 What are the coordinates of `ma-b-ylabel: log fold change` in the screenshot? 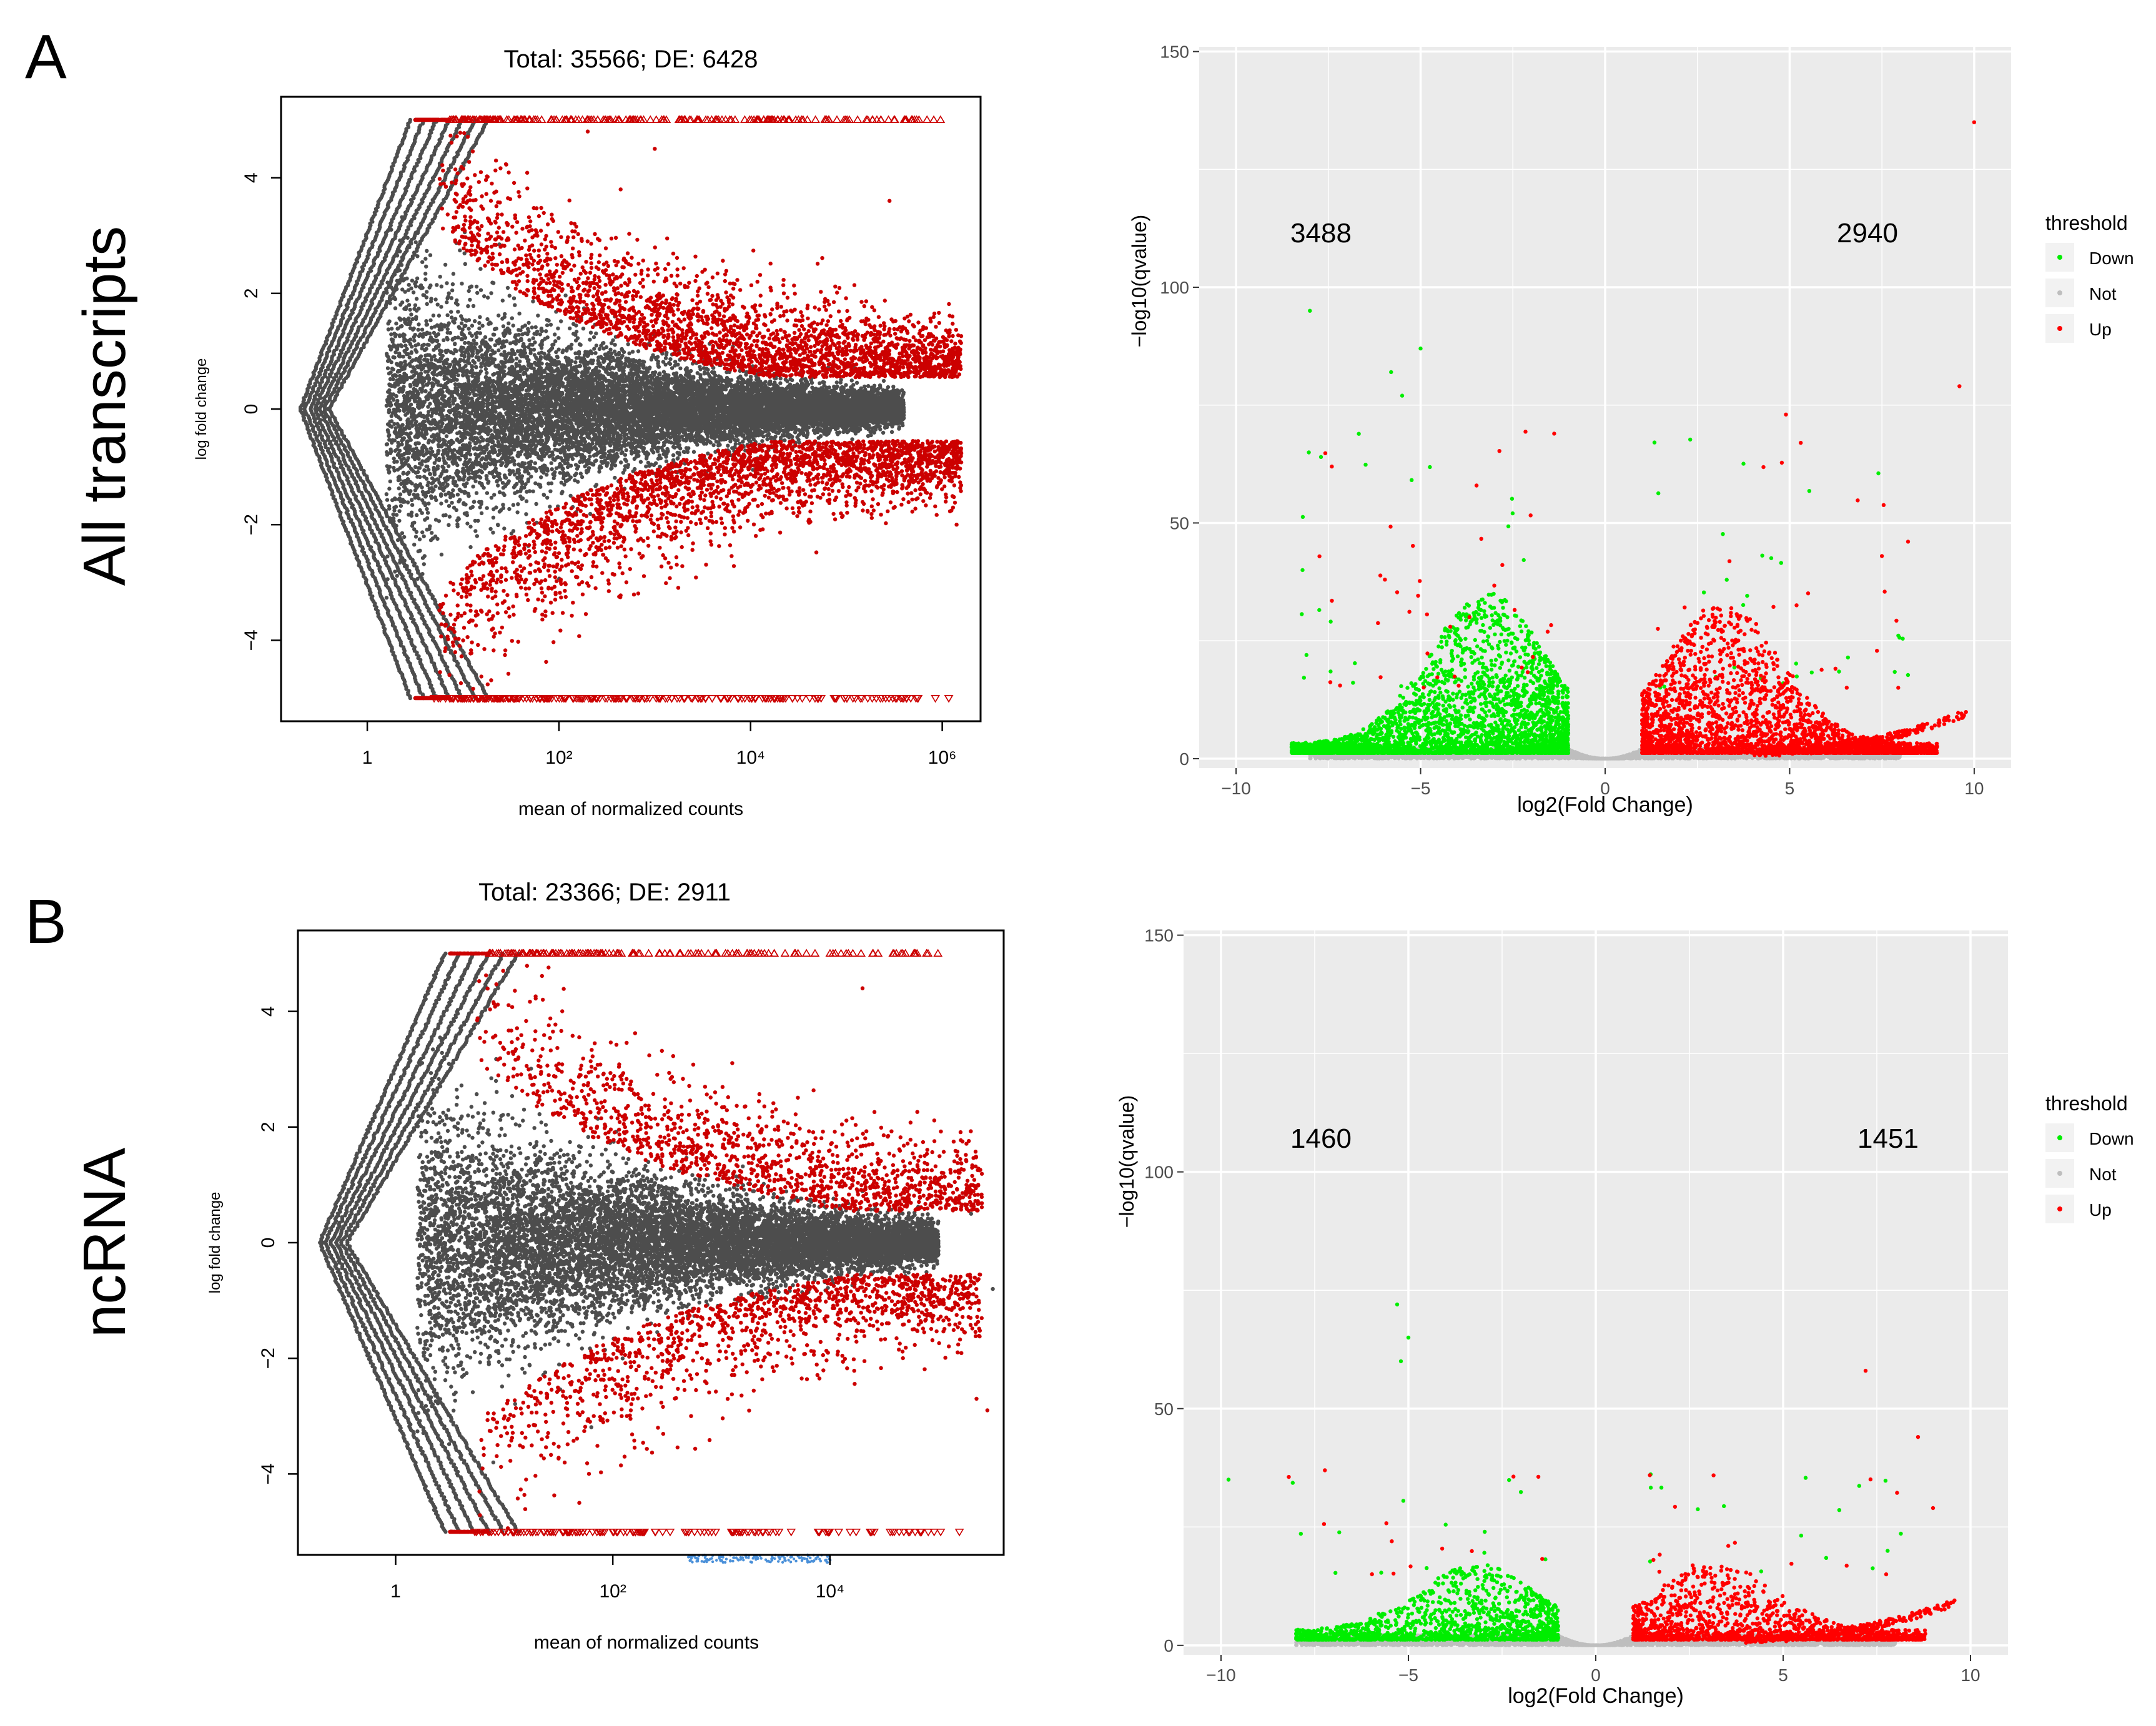 It's located at (215, 1243).